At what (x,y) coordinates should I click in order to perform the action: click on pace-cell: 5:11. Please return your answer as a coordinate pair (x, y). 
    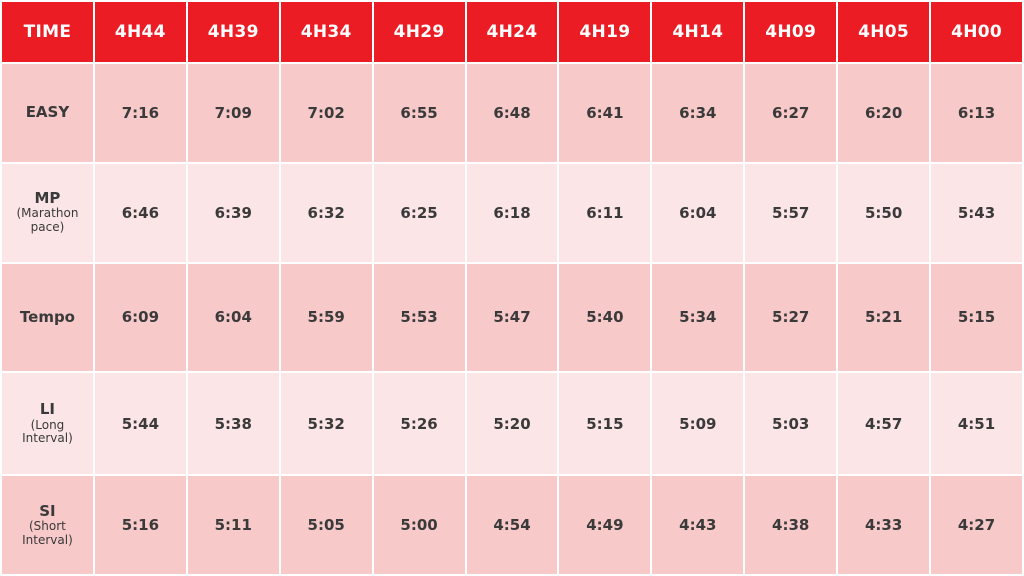
    Looking at the image, I should click on (233, 525).